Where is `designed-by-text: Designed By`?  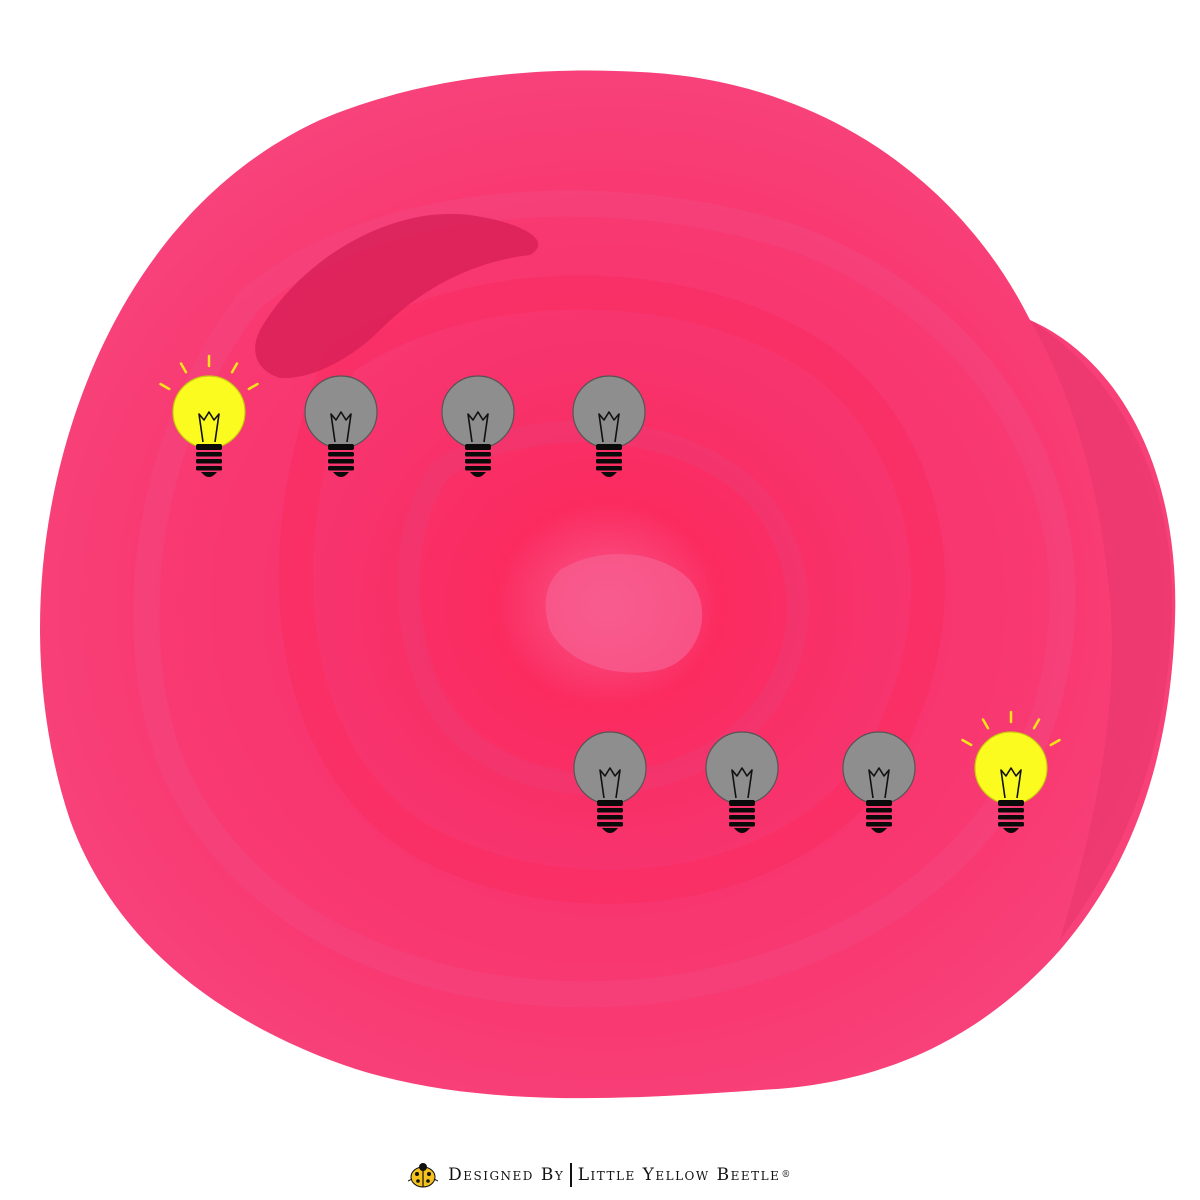 designed-by-text: Designed By is located at coordinates (506, 1175).